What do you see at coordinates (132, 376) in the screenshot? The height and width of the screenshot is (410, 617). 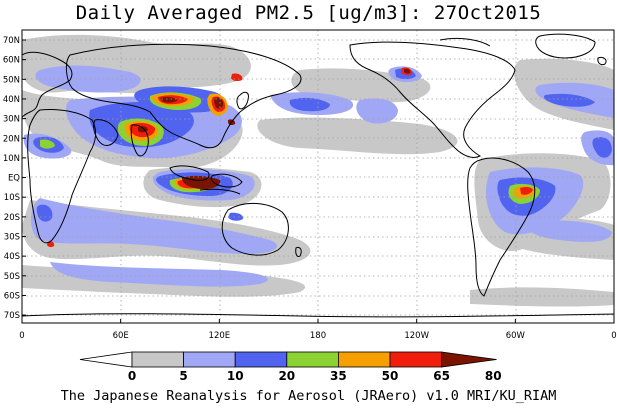 I see `colorbar-label: 0` at bounding box center [132, 376].